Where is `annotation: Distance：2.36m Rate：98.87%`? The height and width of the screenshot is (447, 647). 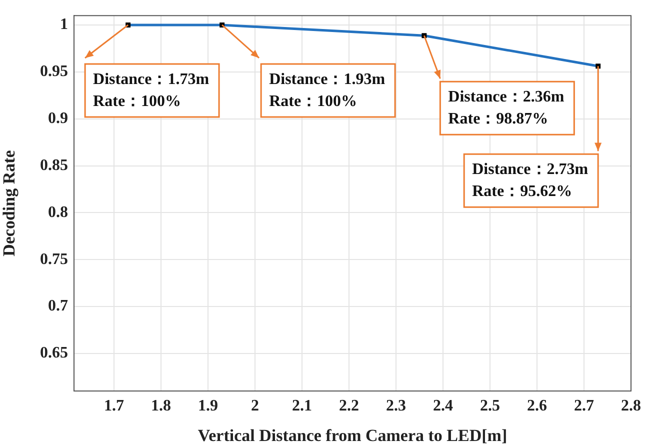 annotation: Distance：2.36m Rate：98.87% is located at coordinates (506, 108).